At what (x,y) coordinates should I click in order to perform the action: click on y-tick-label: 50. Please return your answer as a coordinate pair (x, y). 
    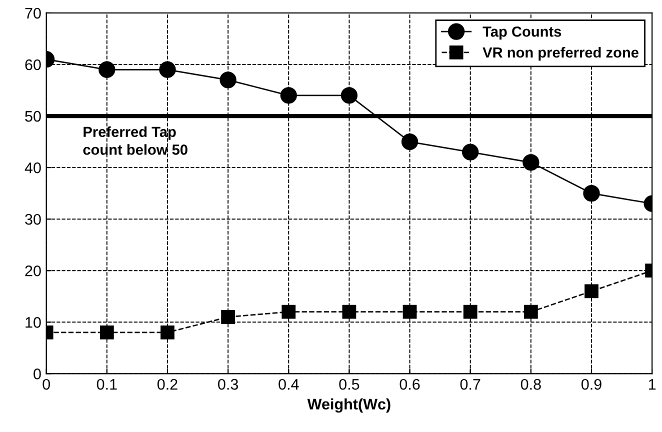
    Looking at the image, I should click on (33, 116).